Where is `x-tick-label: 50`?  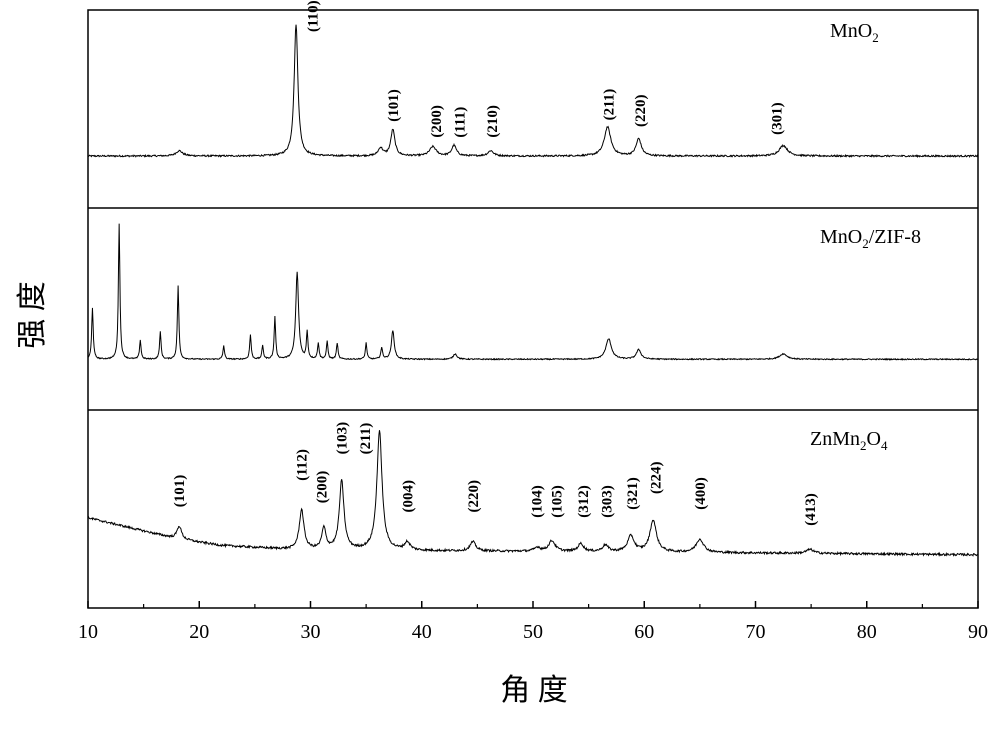
x-tick-label: 50 is located at coordinates (533, 632).